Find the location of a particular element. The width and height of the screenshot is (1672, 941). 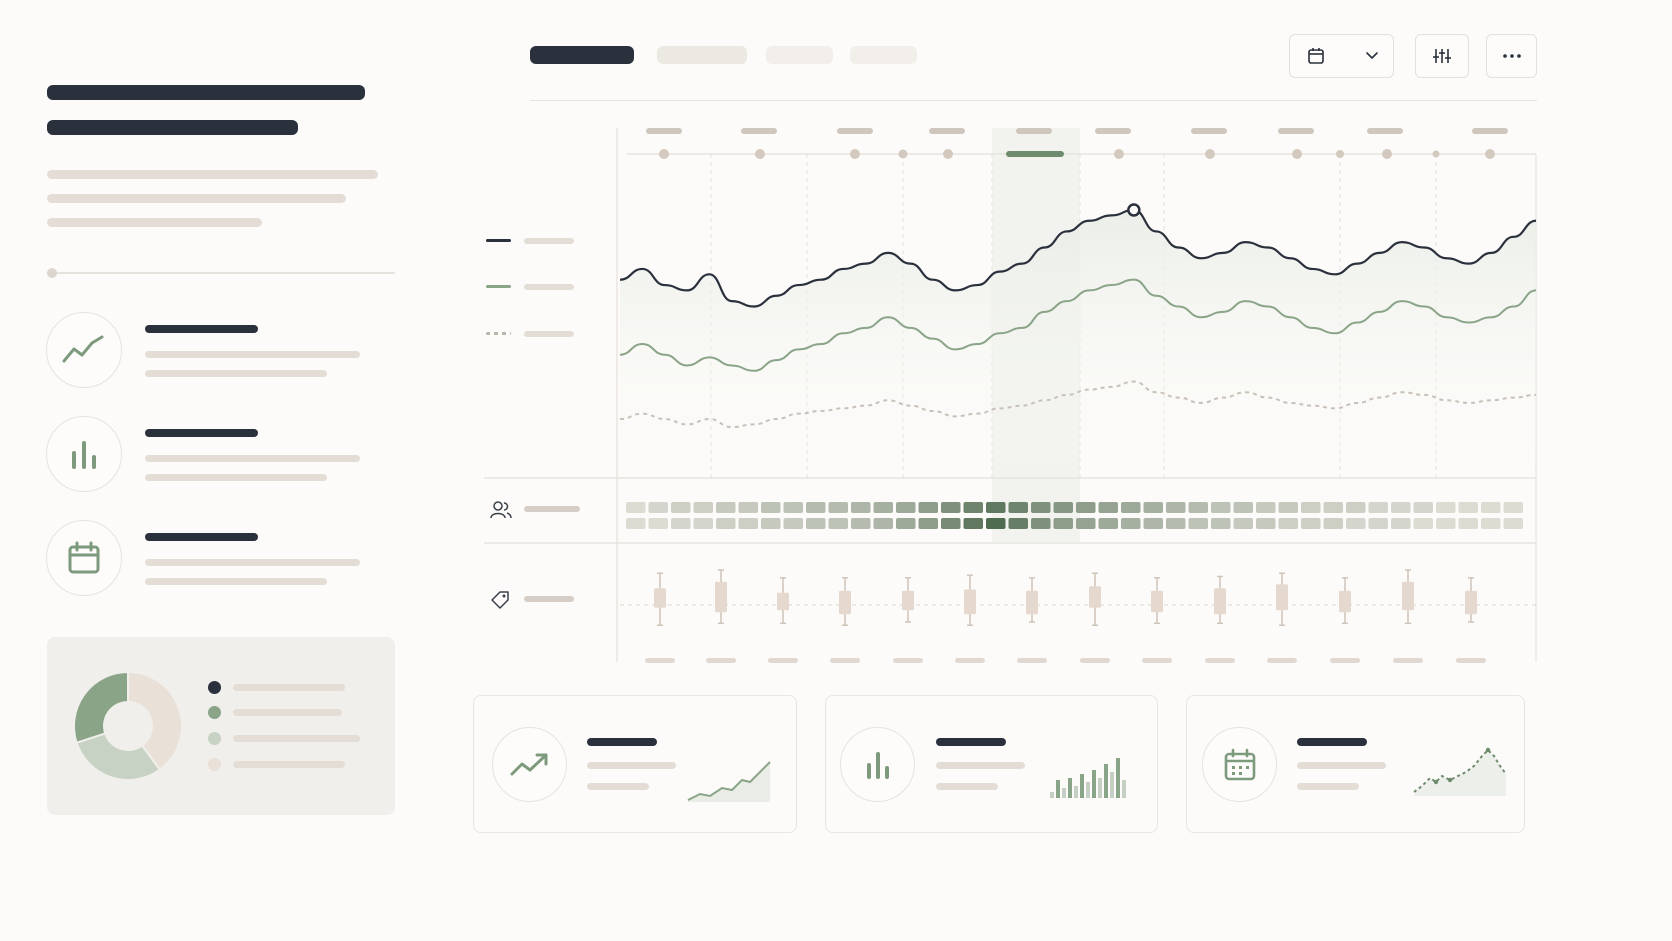

tab-active is located at coordinates (582, 55).